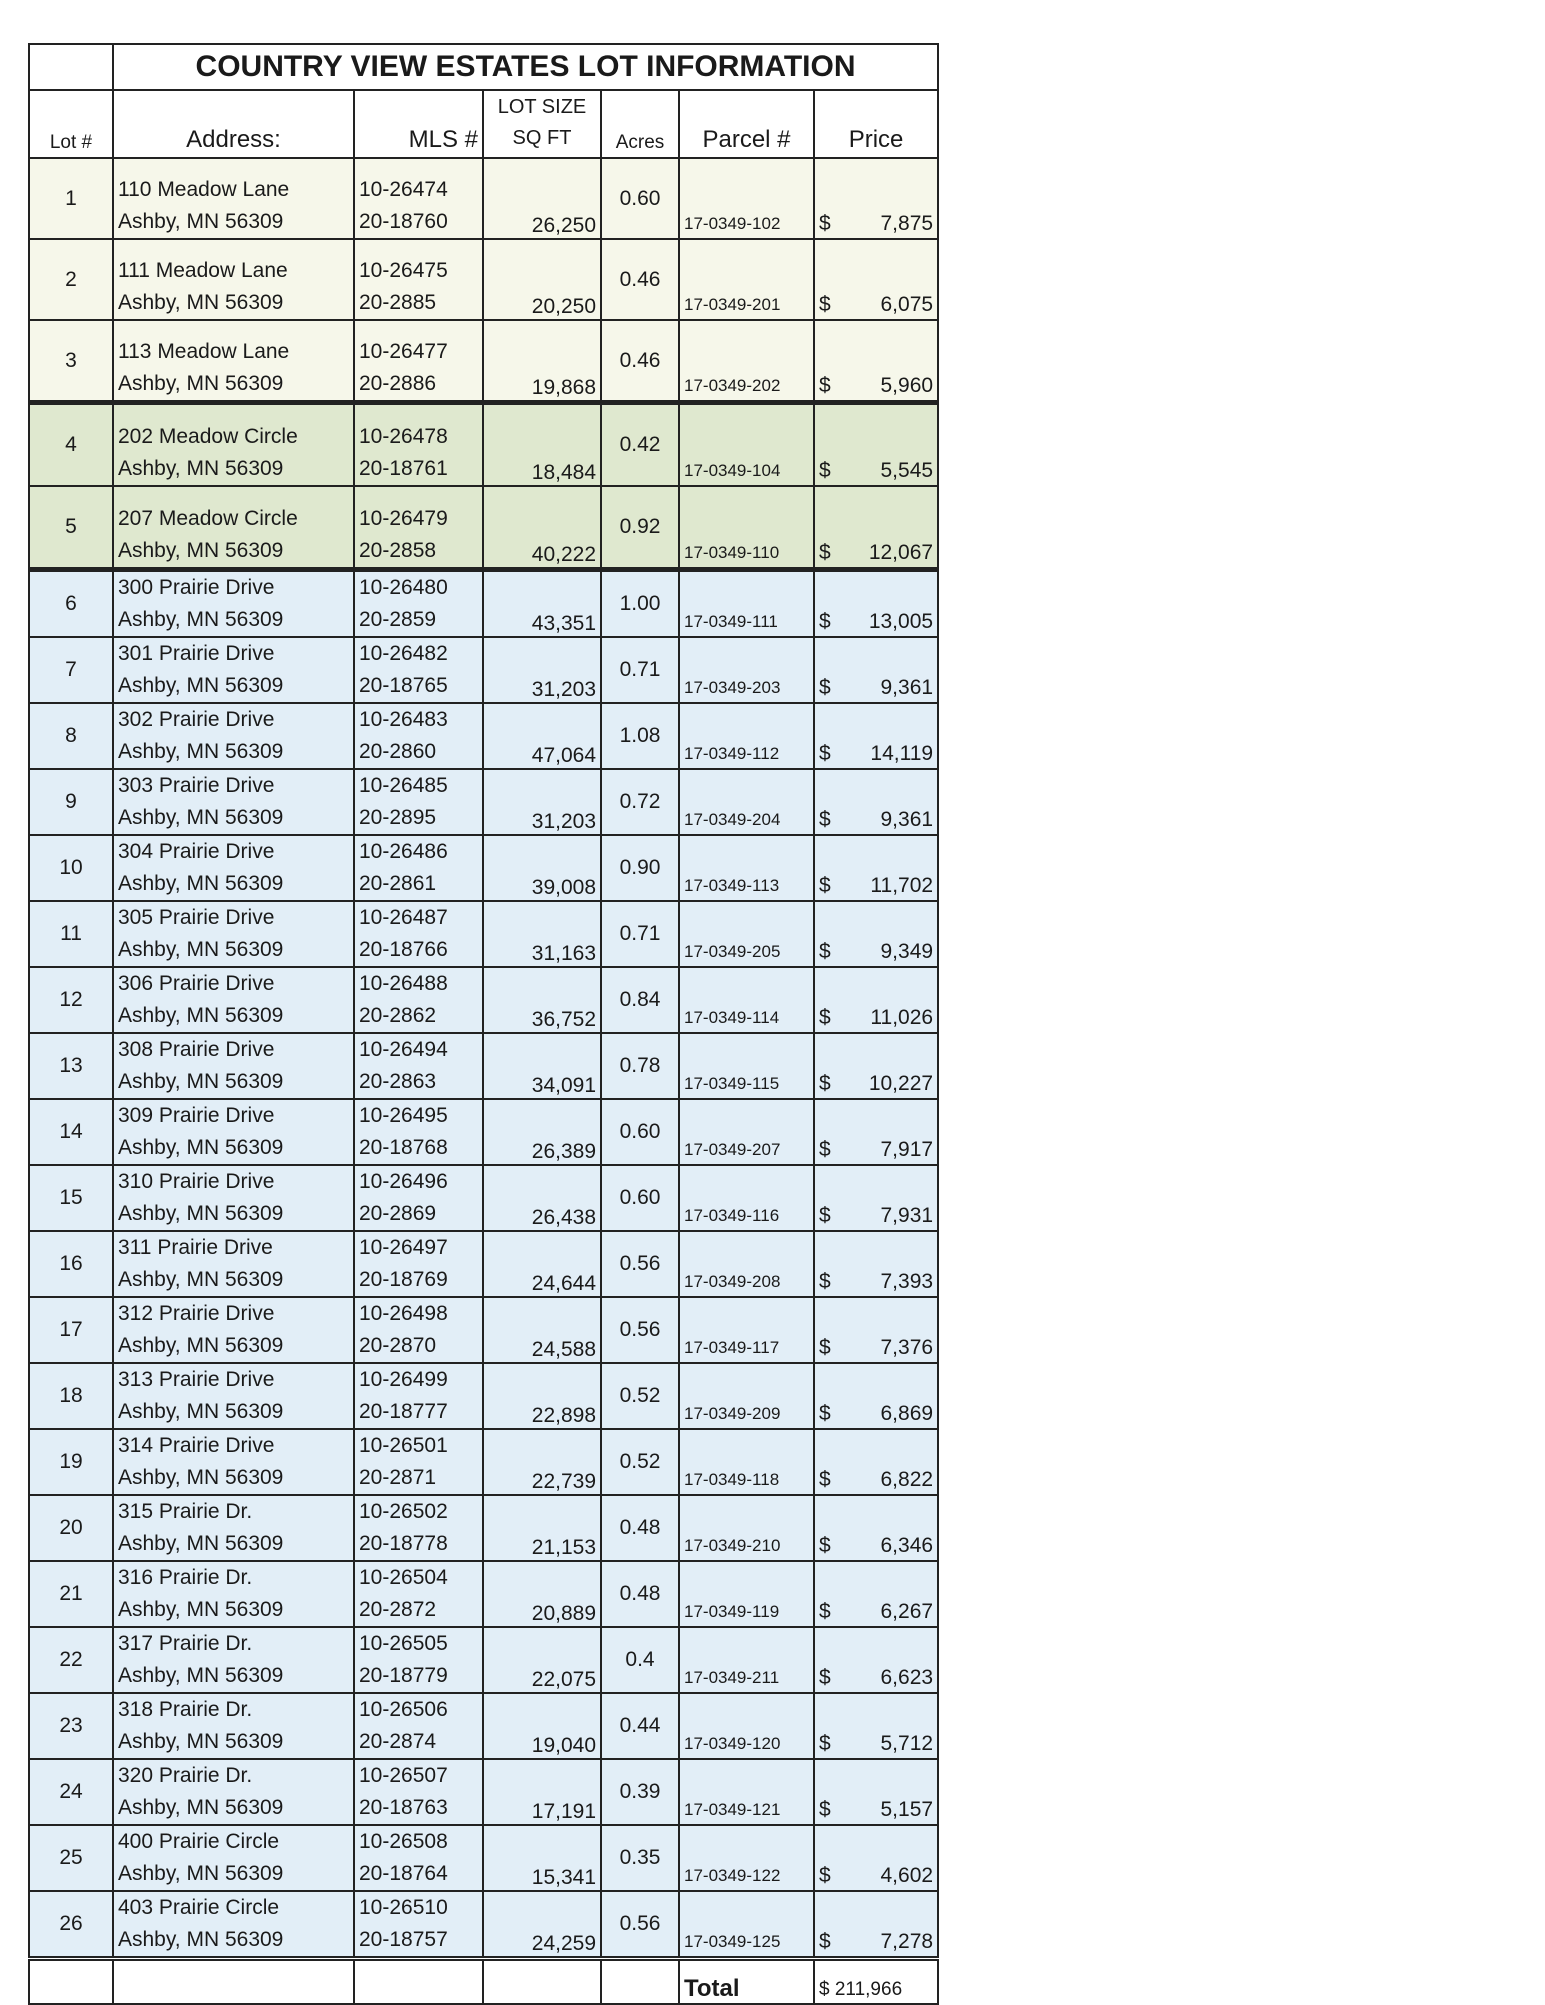 Image resolution: width=1545 pixels, height=2005 pixels. I want to click on price-cell: $9,361, so click(876, 802).